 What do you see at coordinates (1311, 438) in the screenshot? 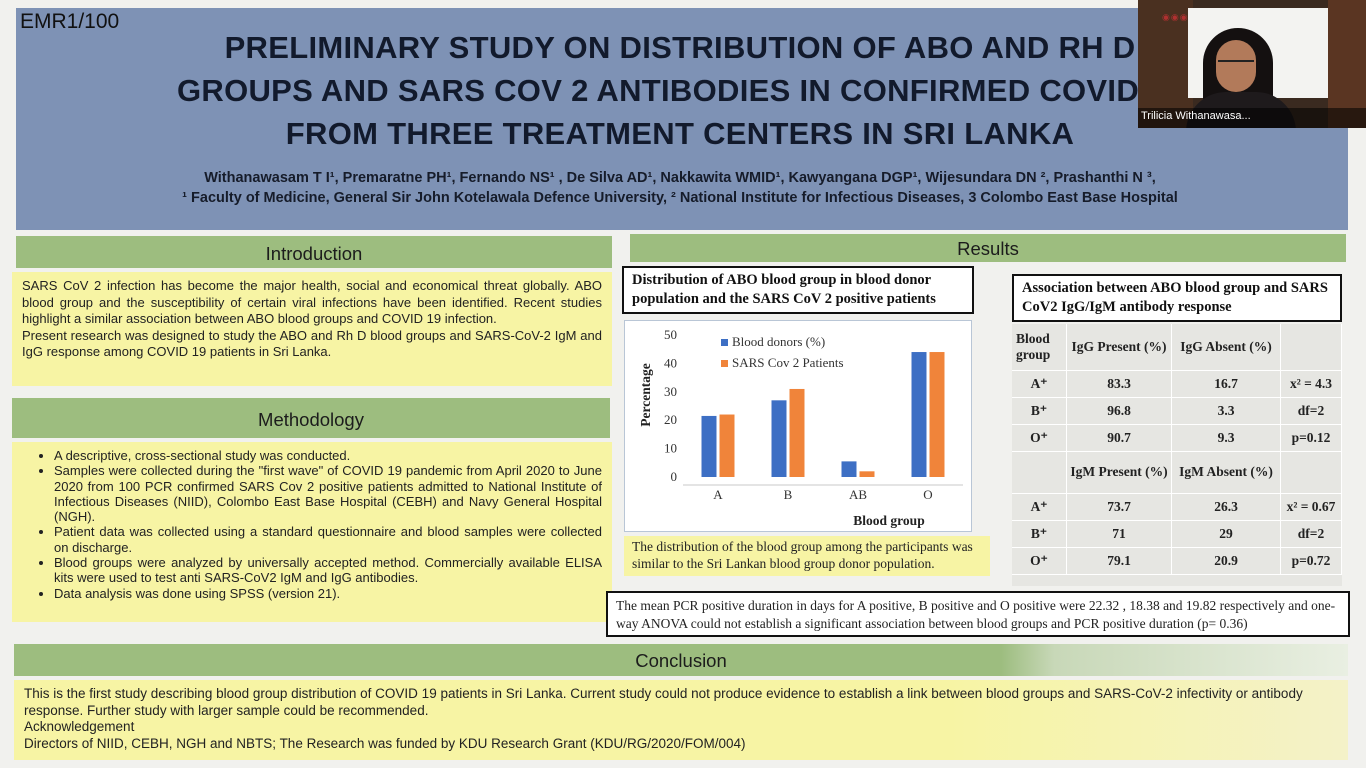
I see `table-cell: p=0.12` at bounding box center [1311, 438].